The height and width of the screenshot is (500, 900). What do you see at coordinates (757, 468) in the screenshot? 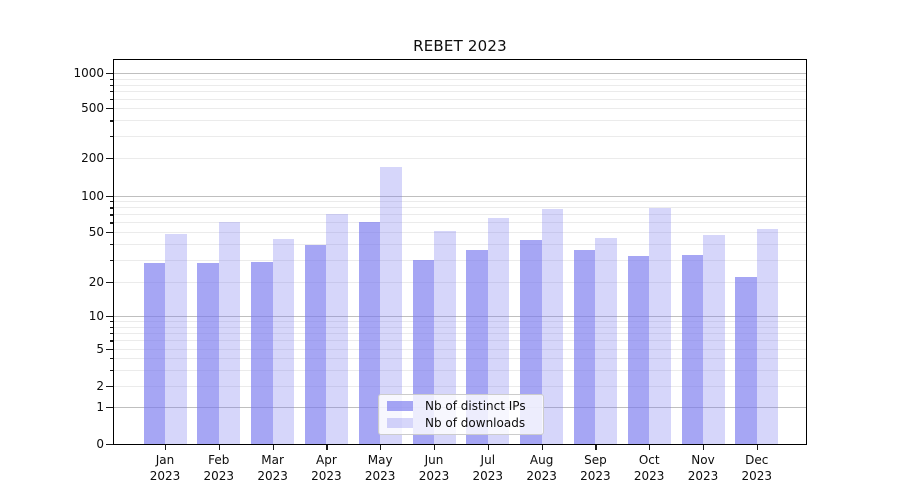
I see `x-tick-label: Dec 2023` at bounding box center [757, 468].